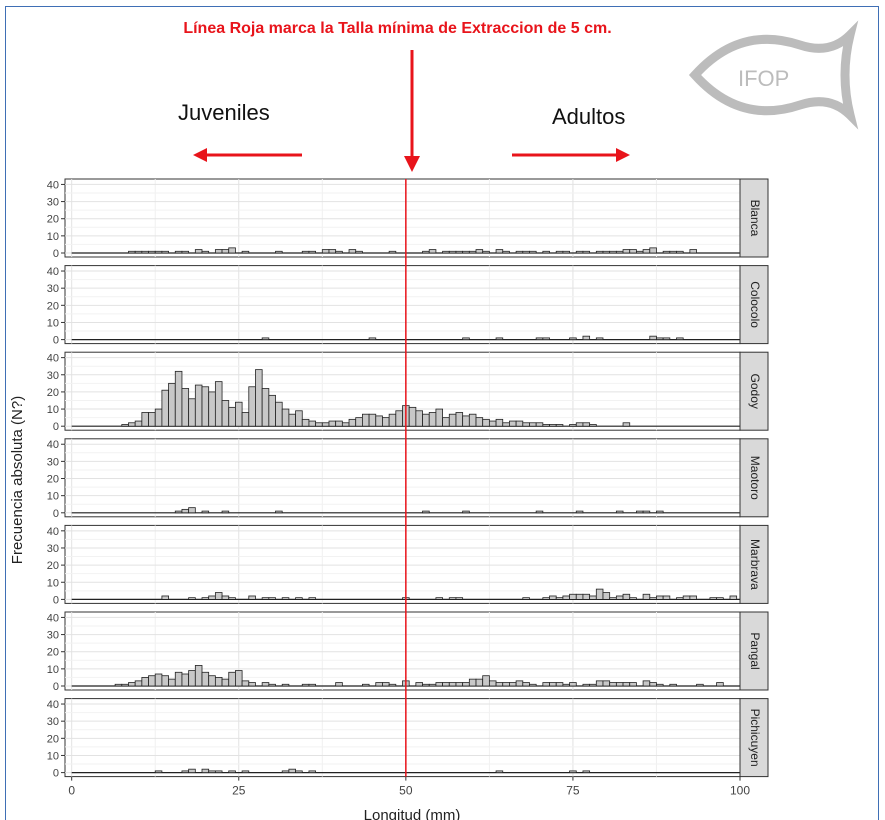  What do you see at coordinates (408, 392) in the screenshot?
I see `facet-panel-godoy: 0 10 20 30 40 Godoy` at bounding box center [408, 392].